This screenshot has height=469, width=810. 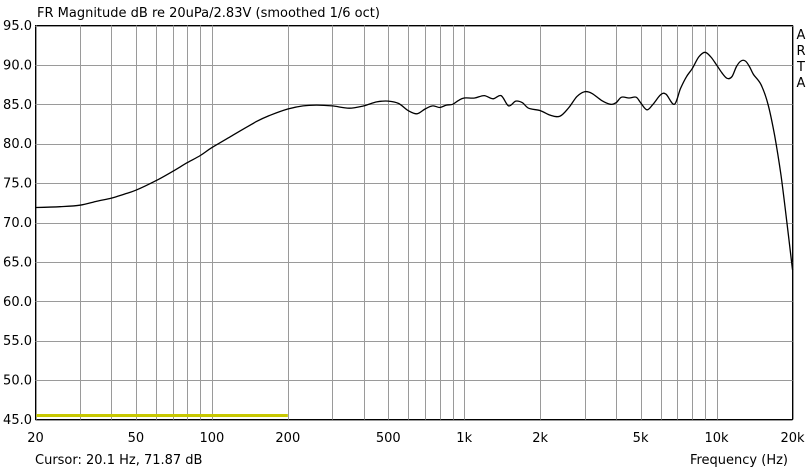 I want to click on y-tick-label: 65.0, so click(x=17, y=262).